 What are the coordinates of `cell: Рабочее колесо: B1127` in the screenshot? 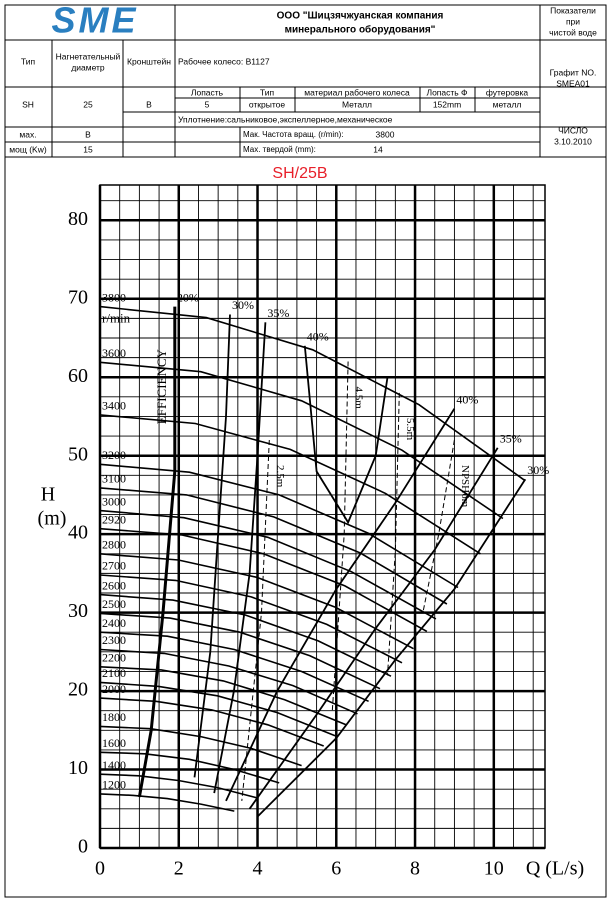 It's located at (224, 61).